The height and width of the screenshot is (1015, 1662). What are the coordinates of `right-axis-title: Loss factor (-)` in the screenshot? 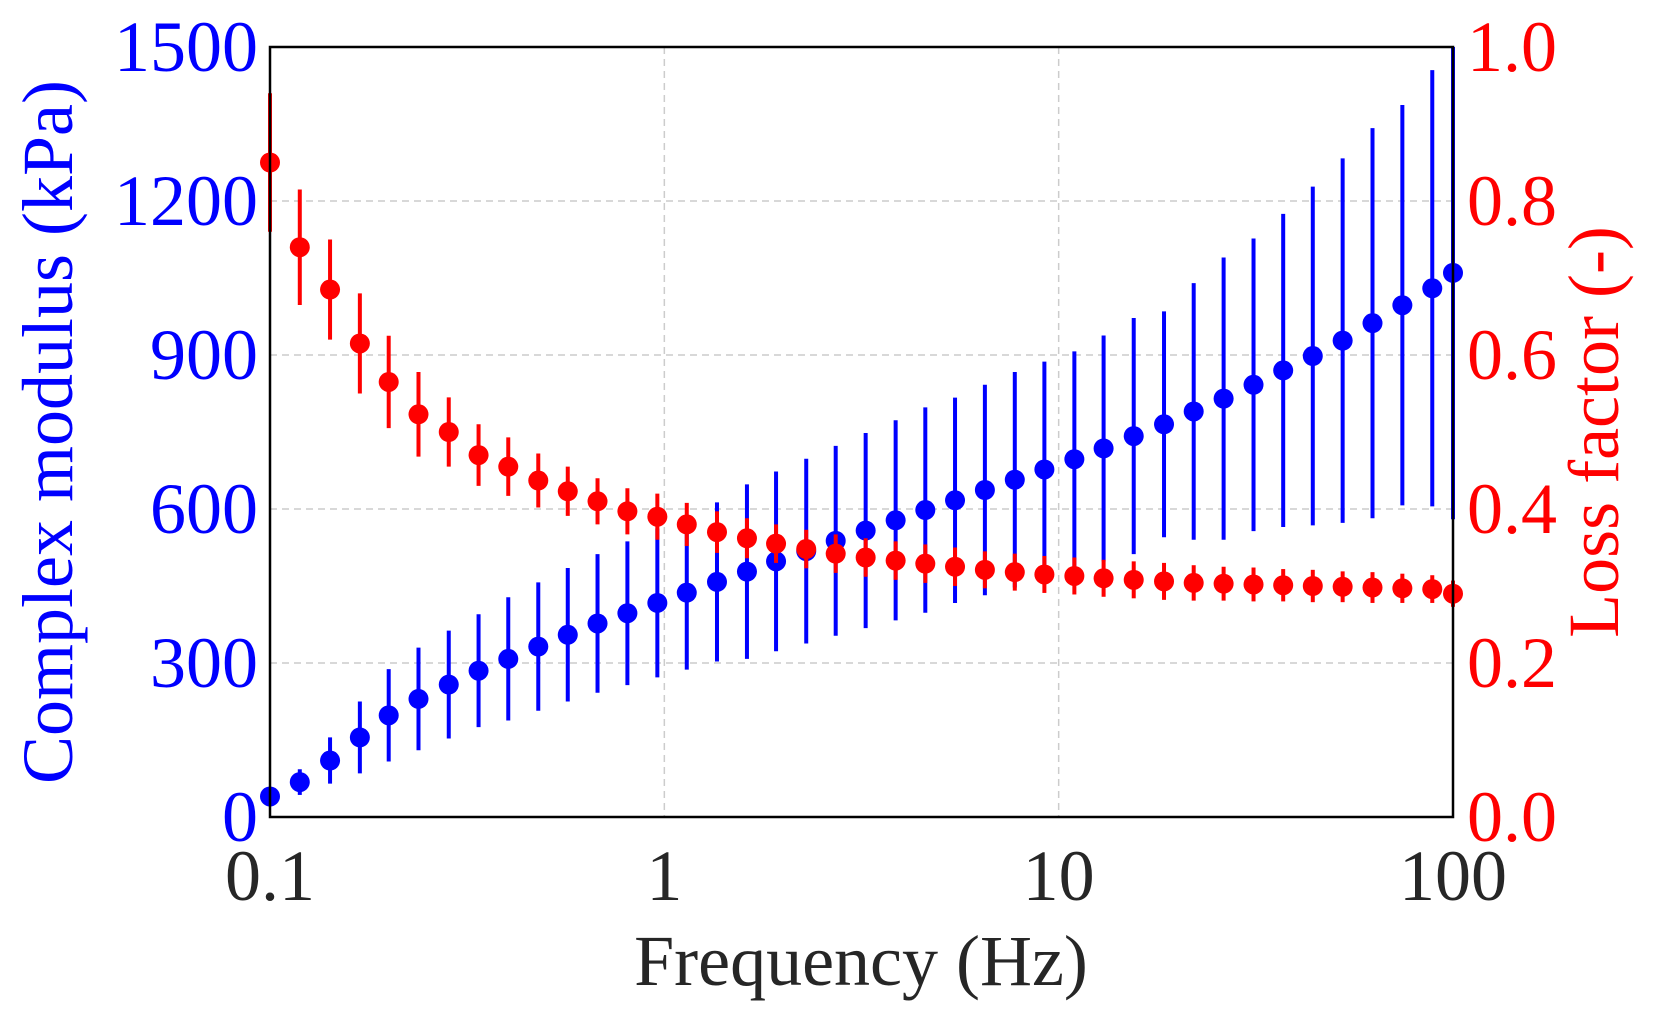 It's located at (1594, 432).